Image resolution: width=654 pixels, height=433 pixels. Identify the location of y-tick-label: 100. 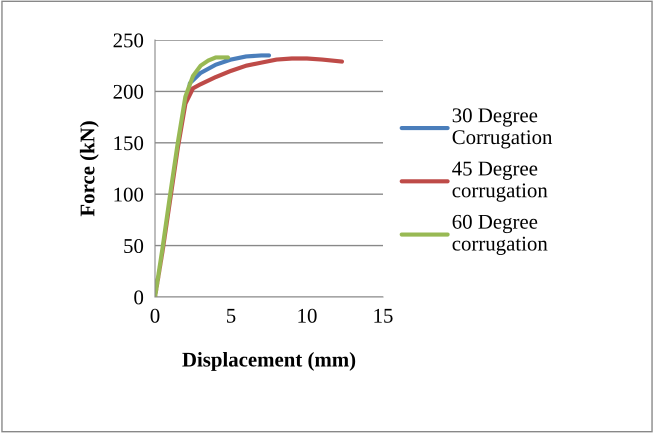
(129, 195).